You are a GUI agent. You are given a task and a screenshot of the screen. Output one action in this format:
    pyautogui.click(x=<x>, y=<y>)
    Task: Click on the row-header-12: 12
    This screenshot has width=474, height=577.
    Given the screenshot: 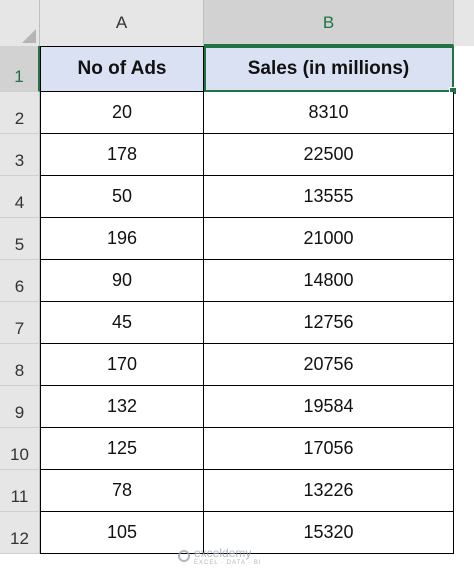 What is the action you would take?
    pyautogui.click(x=20, y=533)
    